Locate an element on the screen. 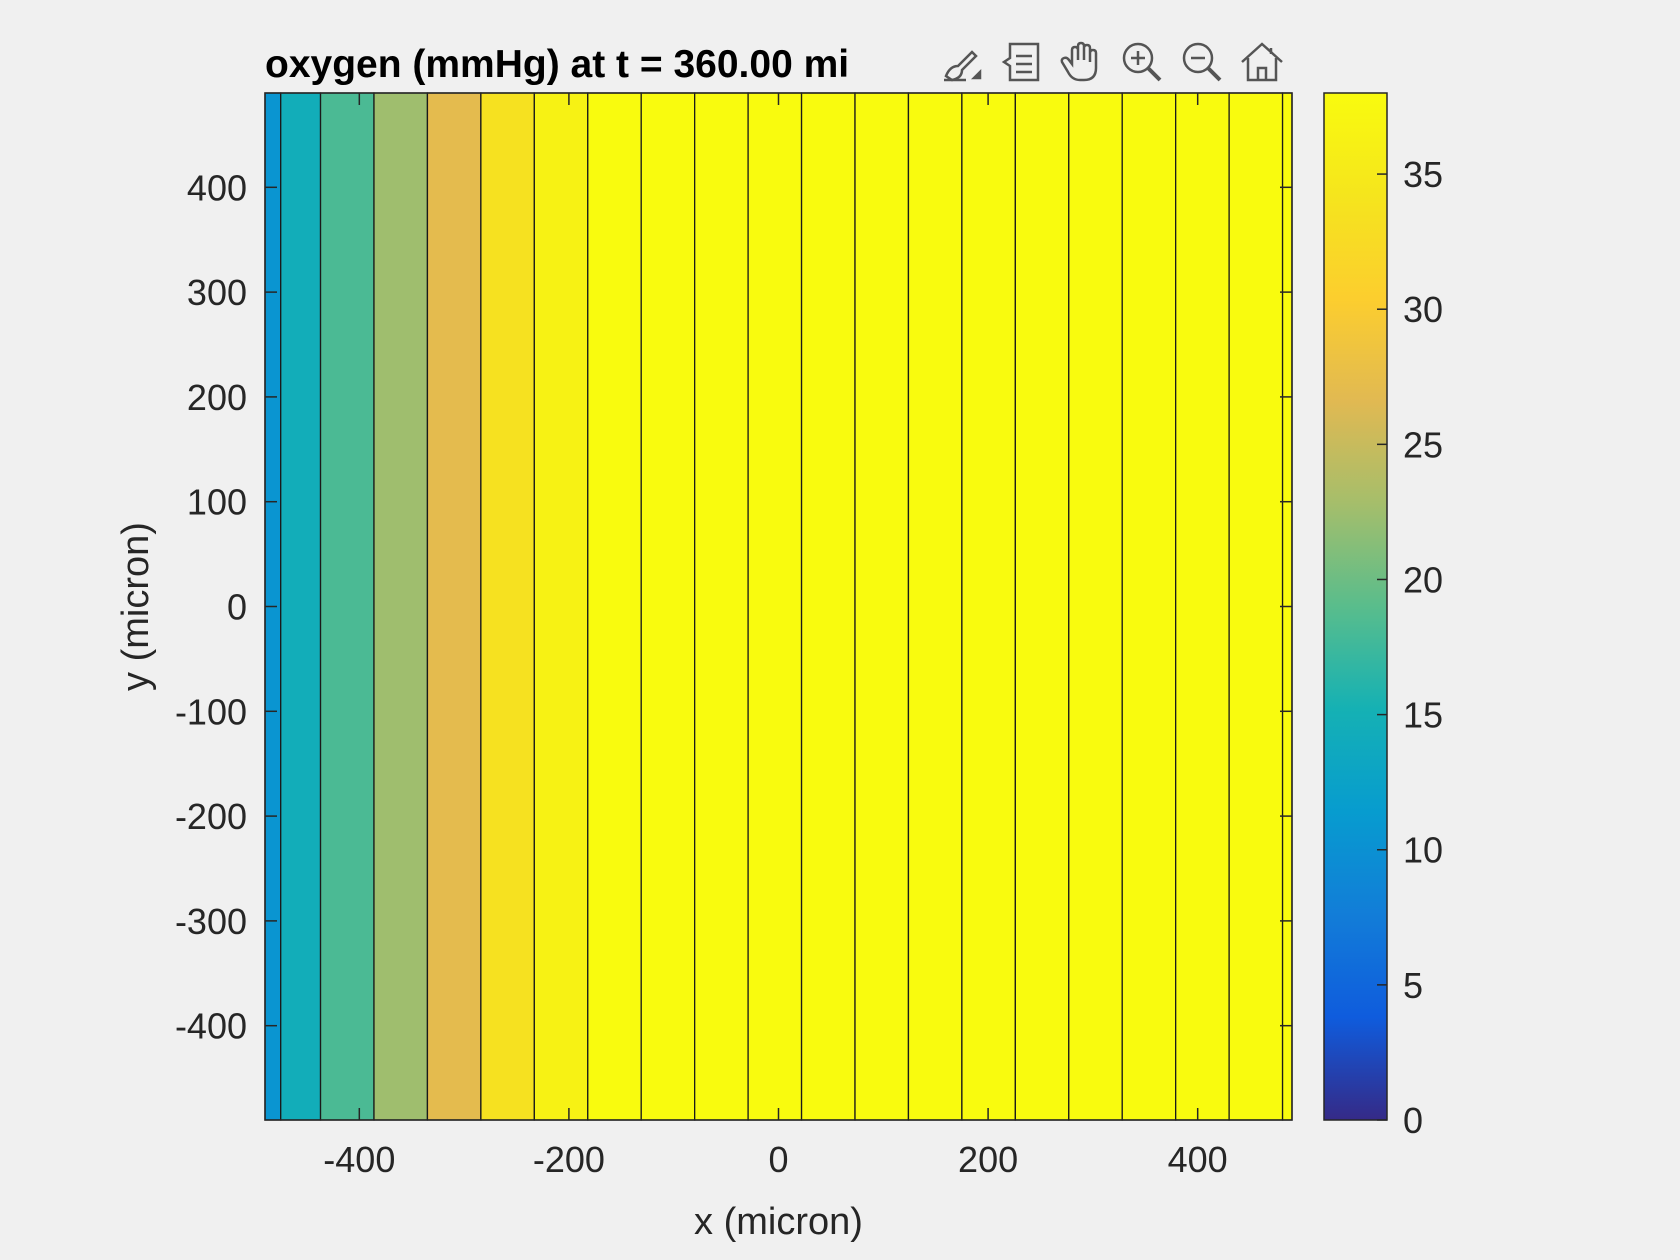  brush-data-button is located at coordinates (962, 62).